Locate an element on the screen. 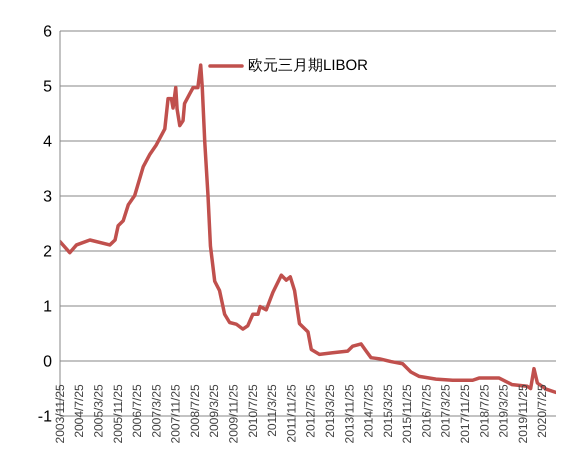 This screenshot has width=569, height=474. y-tick-label: 5 is located at coordinates (47, 87).